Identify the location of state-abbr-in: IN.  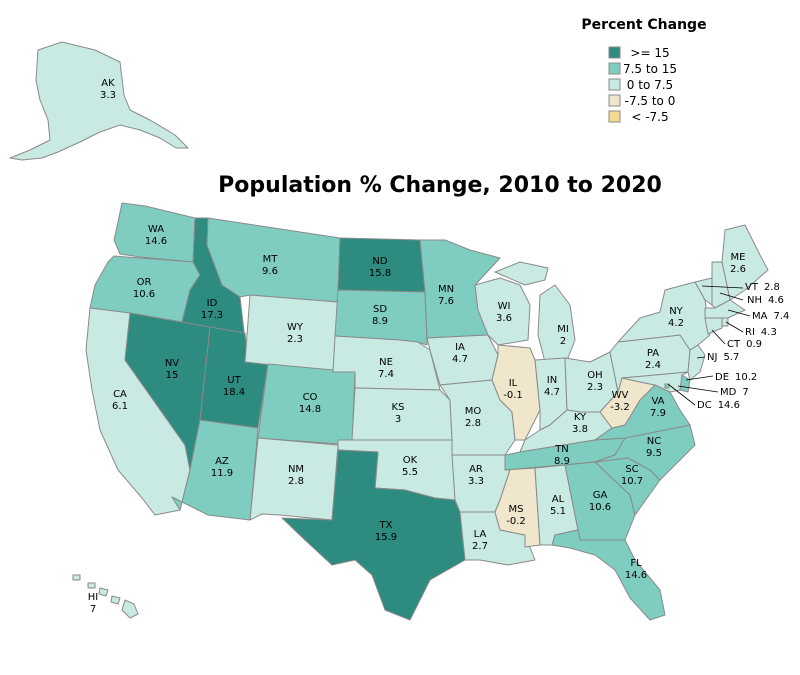
(552, 380).